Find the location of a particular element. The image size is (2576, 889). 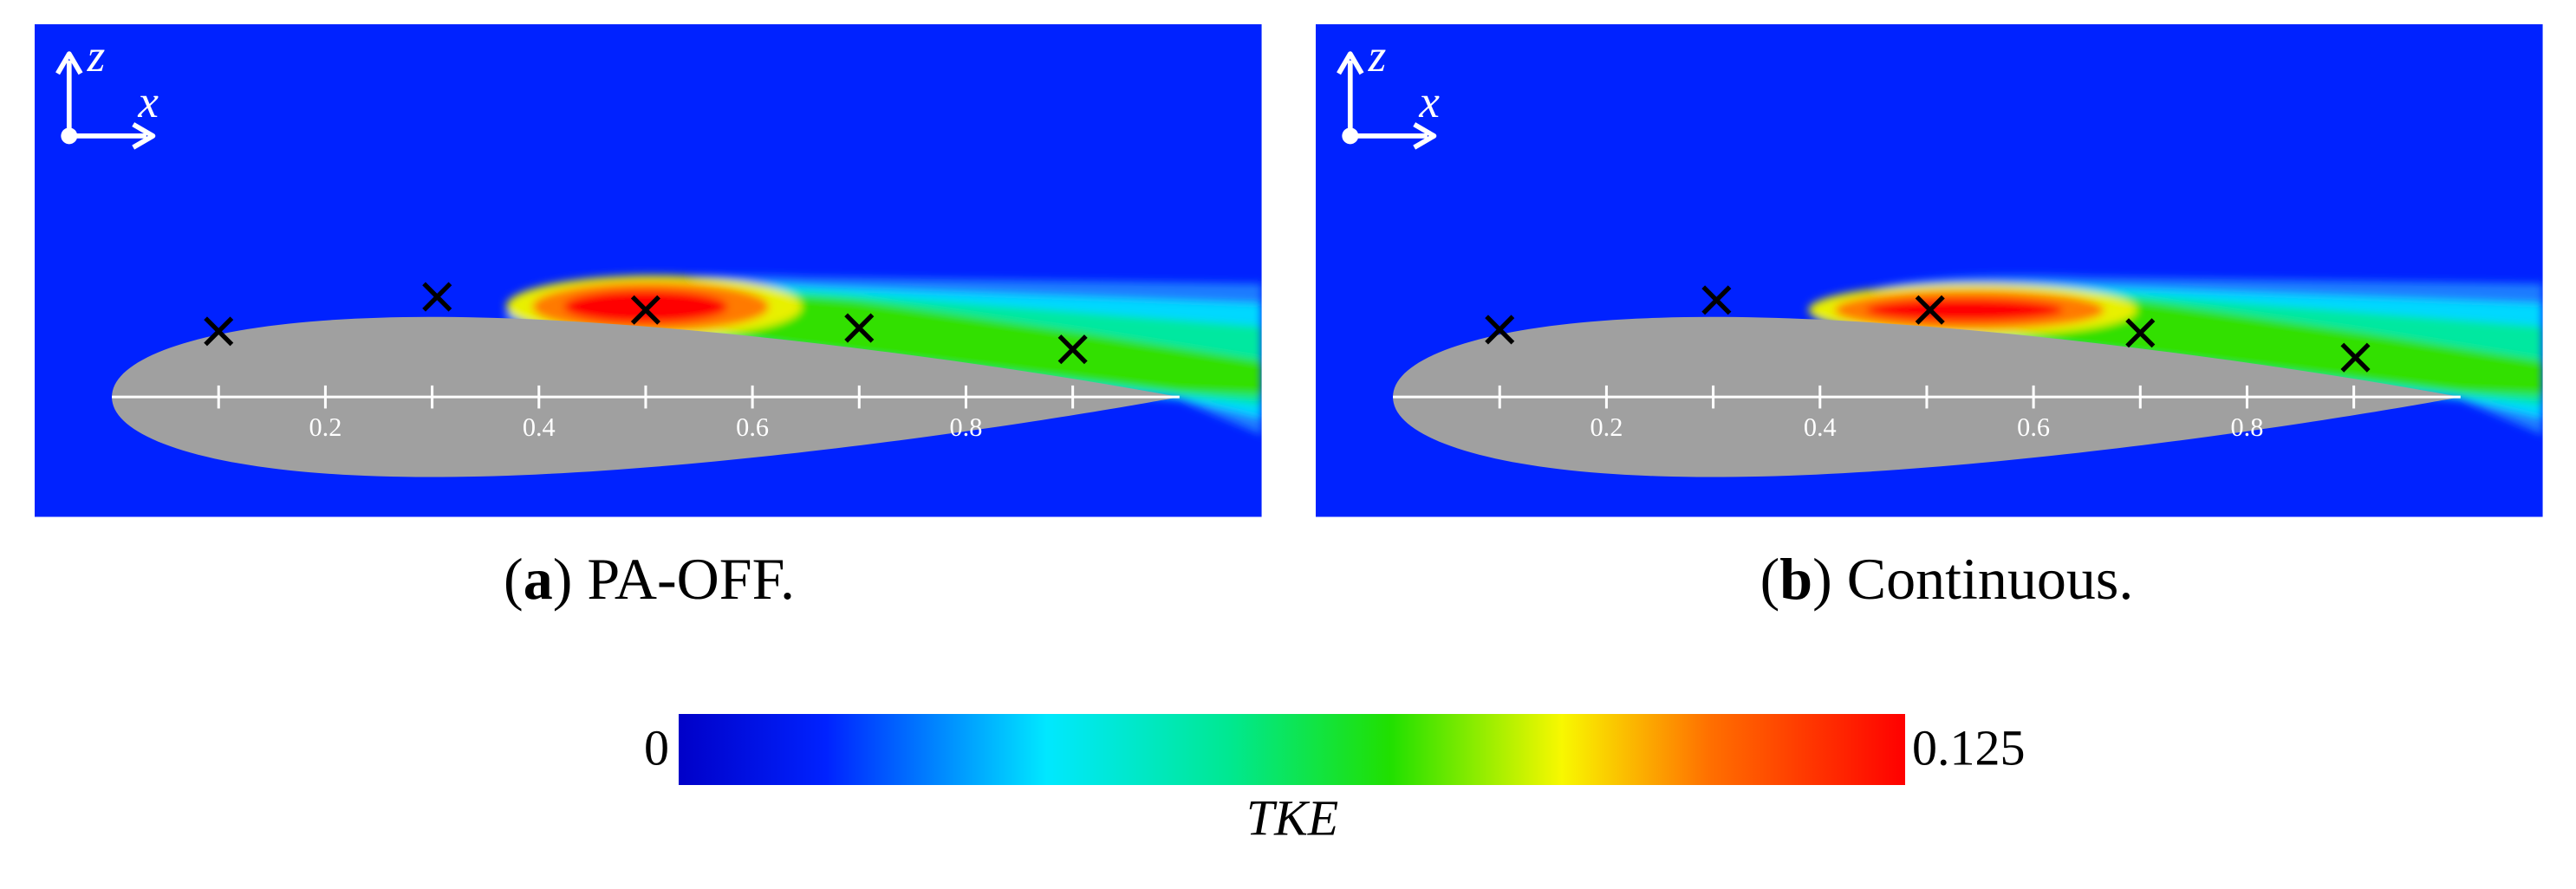

caption-part: b is located at coordinates (1795, 579).